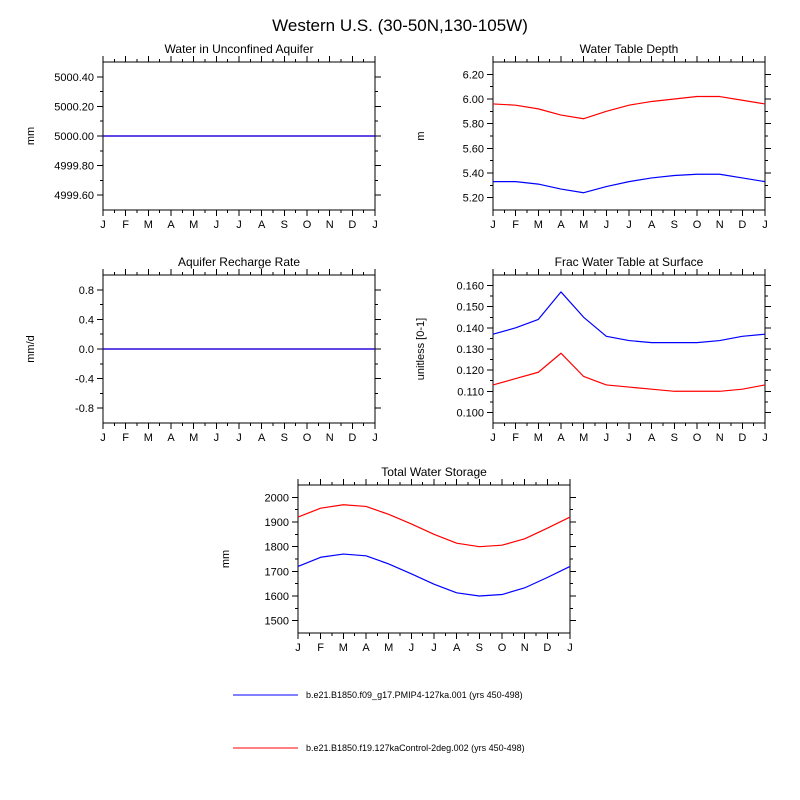 The height and width of the screenshot is (800, 800). What do you see at coordinates (31, 349) in the screenshot?
I see `y-axis-label: mm/d` at bounding box center [31, 349].